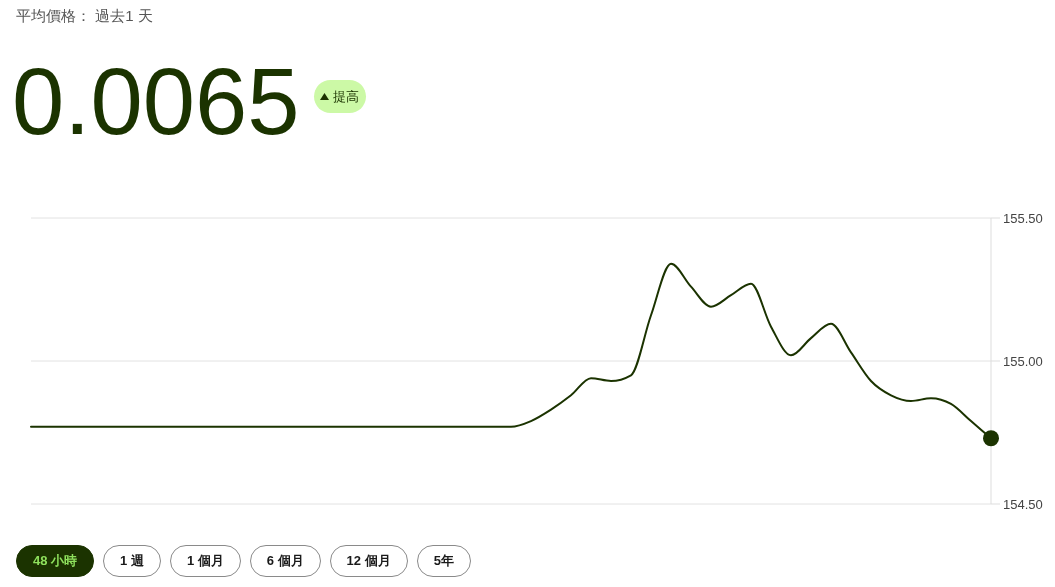  What do you see at coordinates (156, 101) in the screenshot?
I see `chart-subtitle: 0.0065` at bounding box center [156, 101].